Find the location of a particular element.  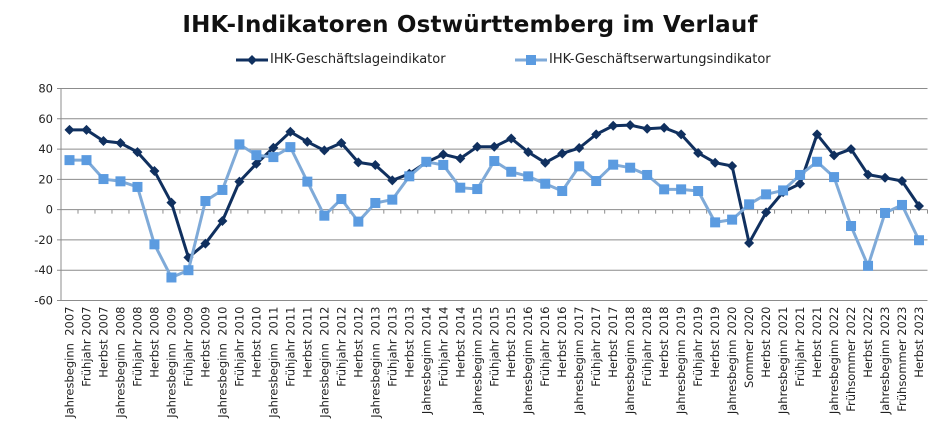

y-tick-label: 0 is located at coordinates (49, 210).